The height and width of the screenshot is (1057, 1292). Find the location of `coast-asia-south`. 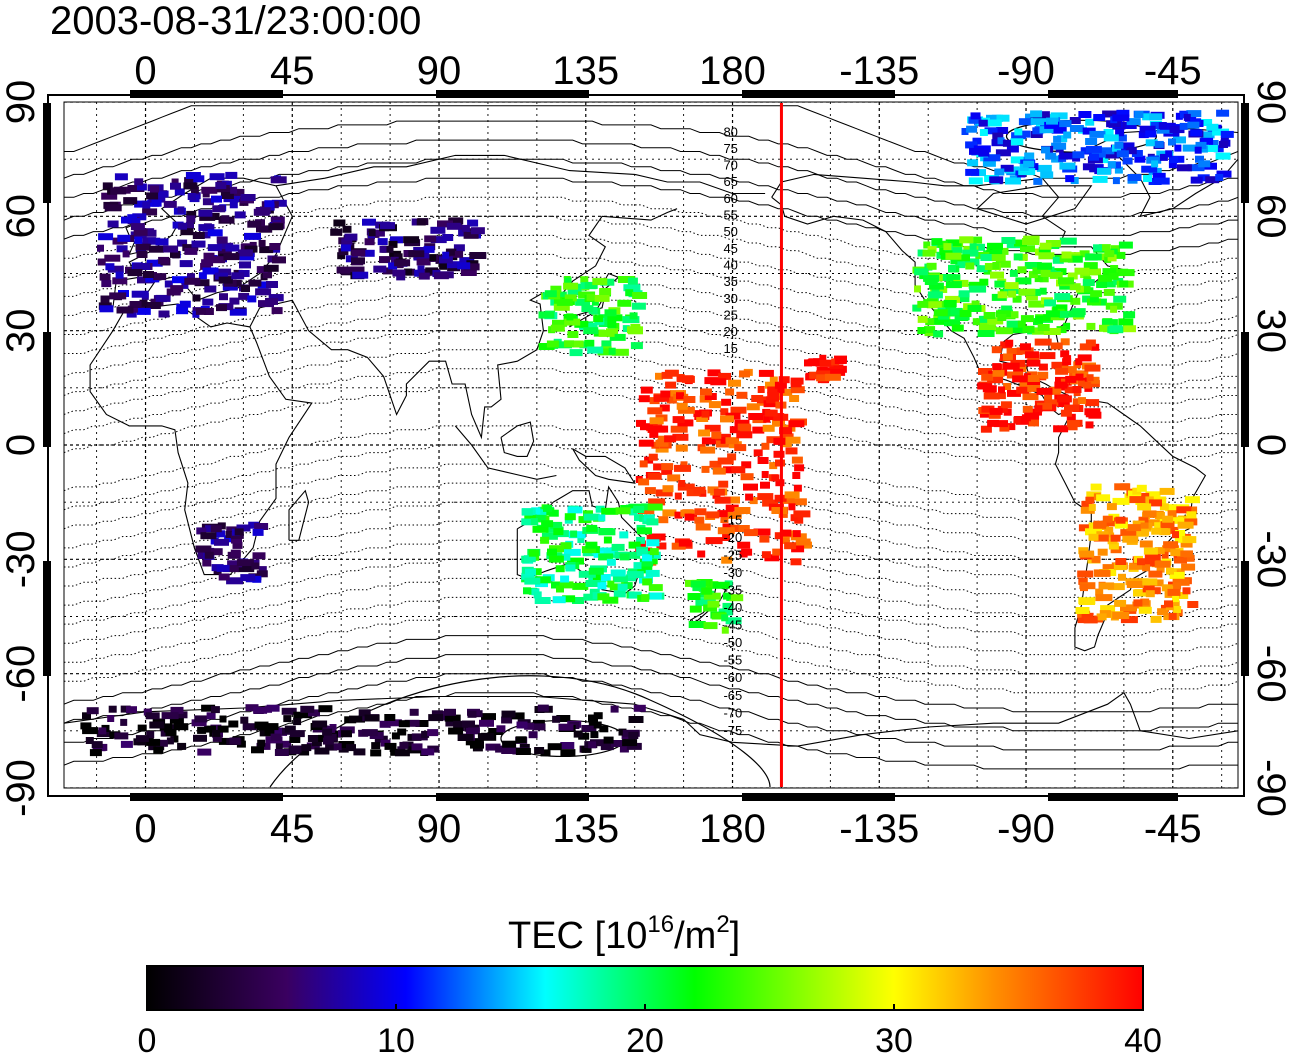

coast-asia-south is located at coordinates (463, 324).